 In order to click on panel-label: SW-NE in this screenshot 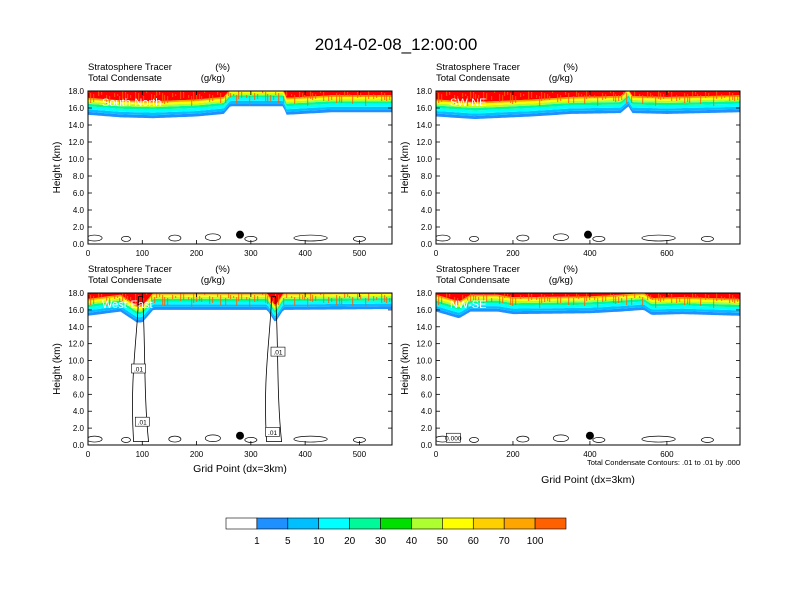, I will do `click(468, 103)`.